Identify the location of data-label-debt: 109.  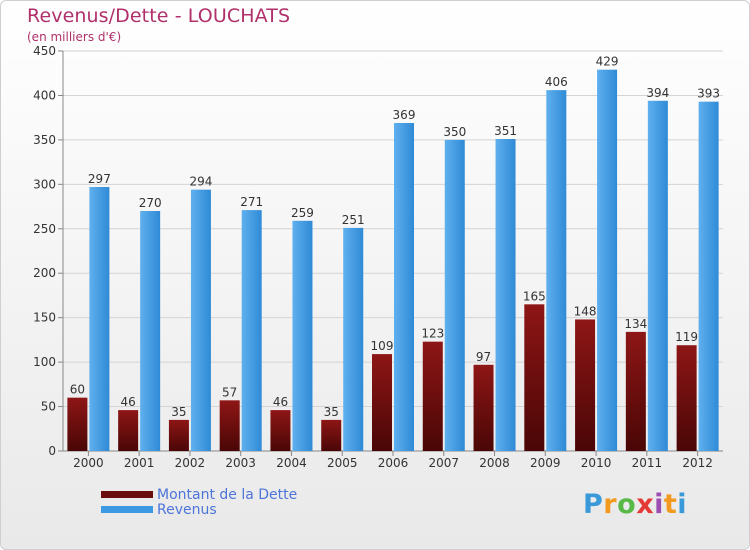
(382, 346).